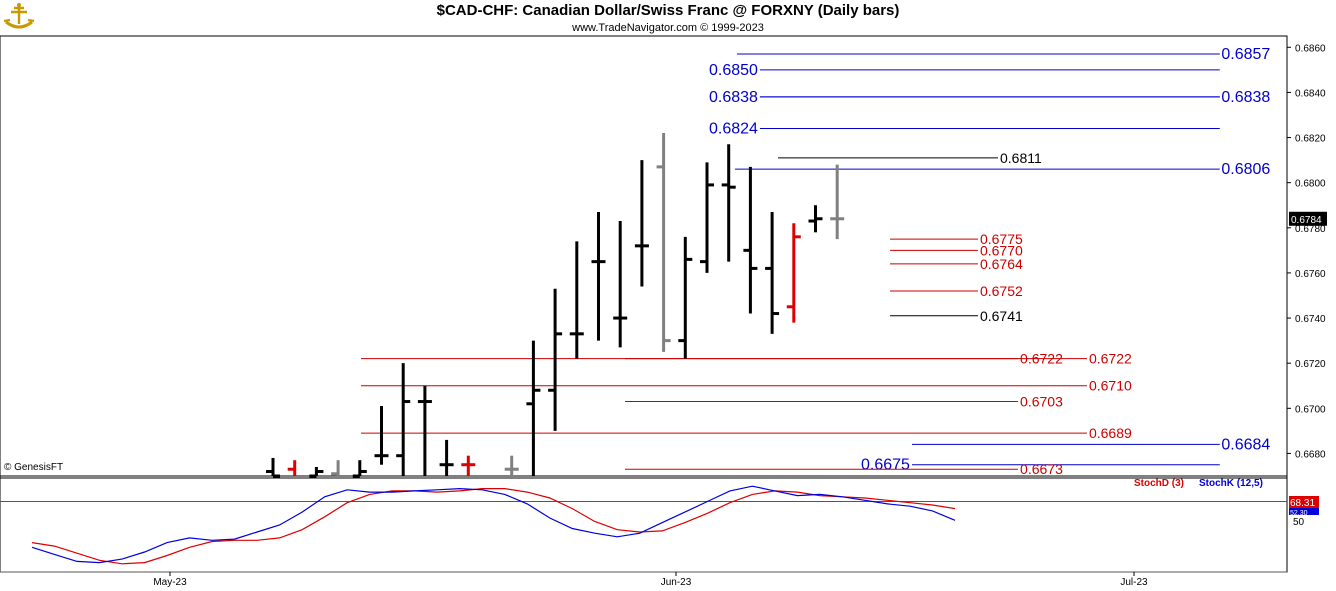 The height and width of the screenshot is (591, 1336). What do you see at coordinates (1001, 264) in the screenshot?
I see `level-label: 0.6764` at bounding box center [1001, 264].